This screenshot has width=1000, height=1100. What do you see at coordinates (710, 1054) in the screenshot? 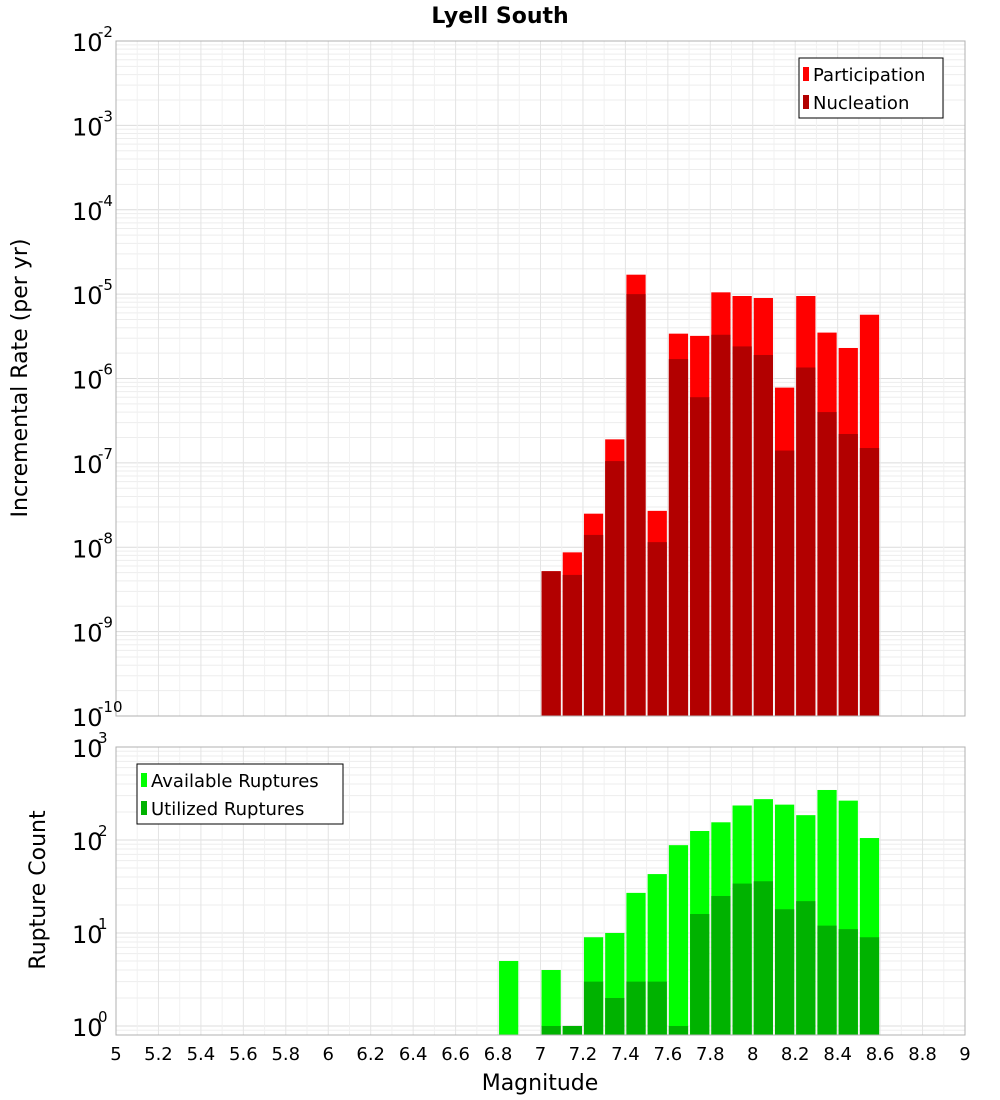
I see `x-tick-label: 7.8` at bounding box center [710, 1054].